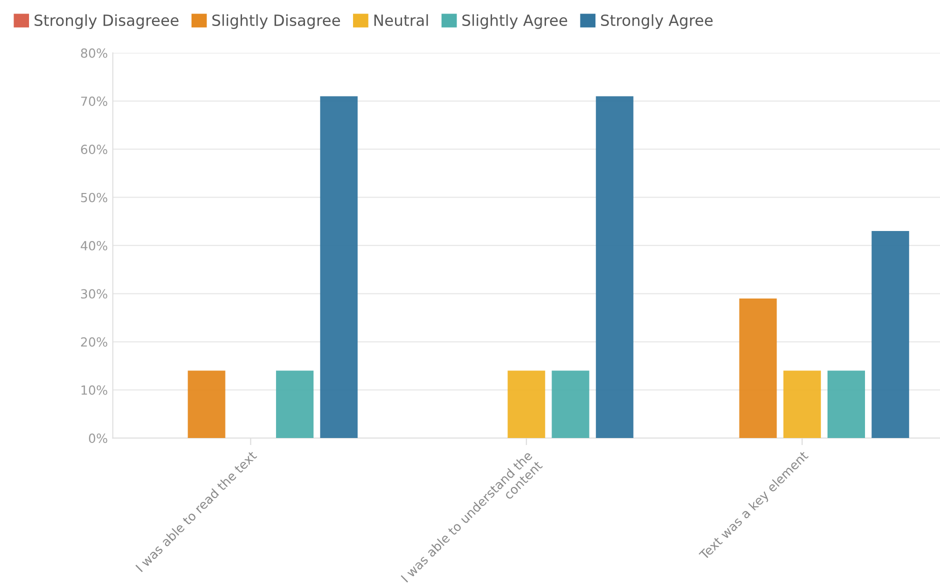 This screenshot has height=588, width=940. What do you see at coordinates (515, 21) in the screenshot?
I see `legend-label: Slightly Agree` at bounding box center [515, 21].